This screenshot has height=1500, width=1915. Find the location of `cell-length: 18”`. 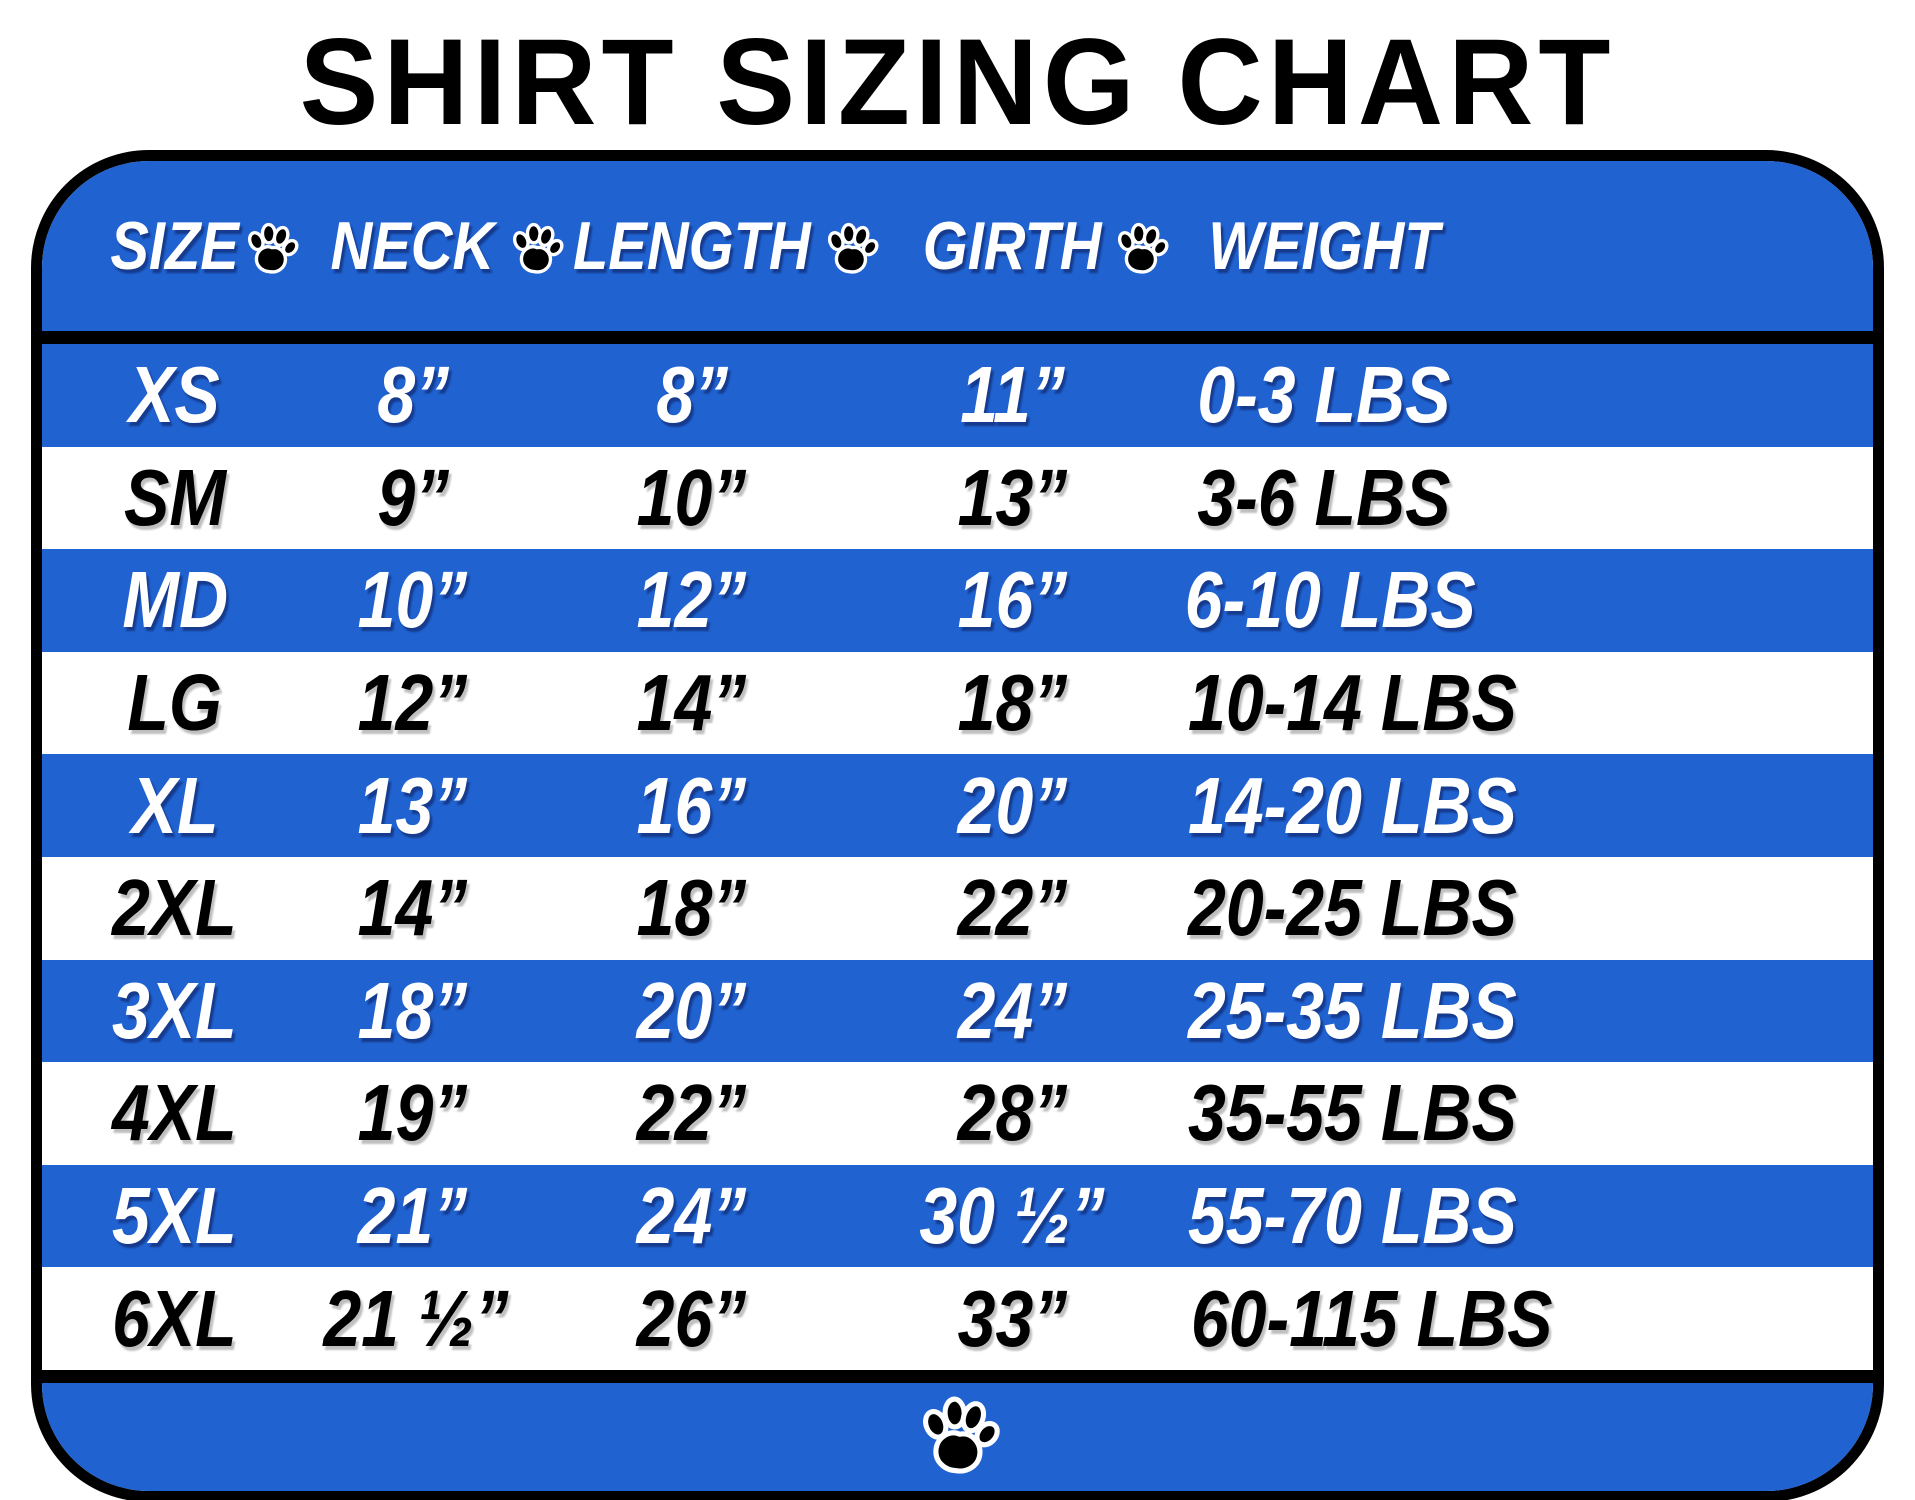

cell-length: 18” is located at coordinates (692, 908).